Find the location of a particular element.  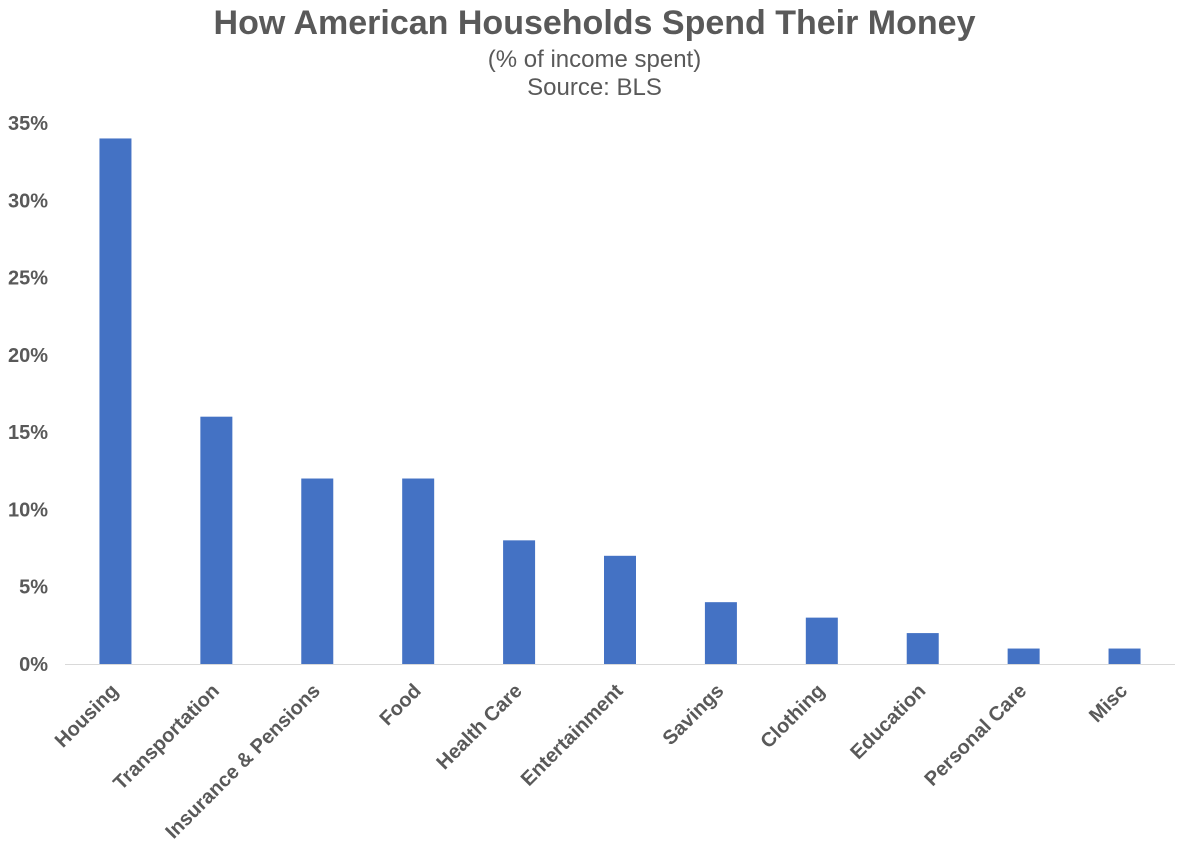

y-tick-label: 30% is located at coordinates (28, 201).